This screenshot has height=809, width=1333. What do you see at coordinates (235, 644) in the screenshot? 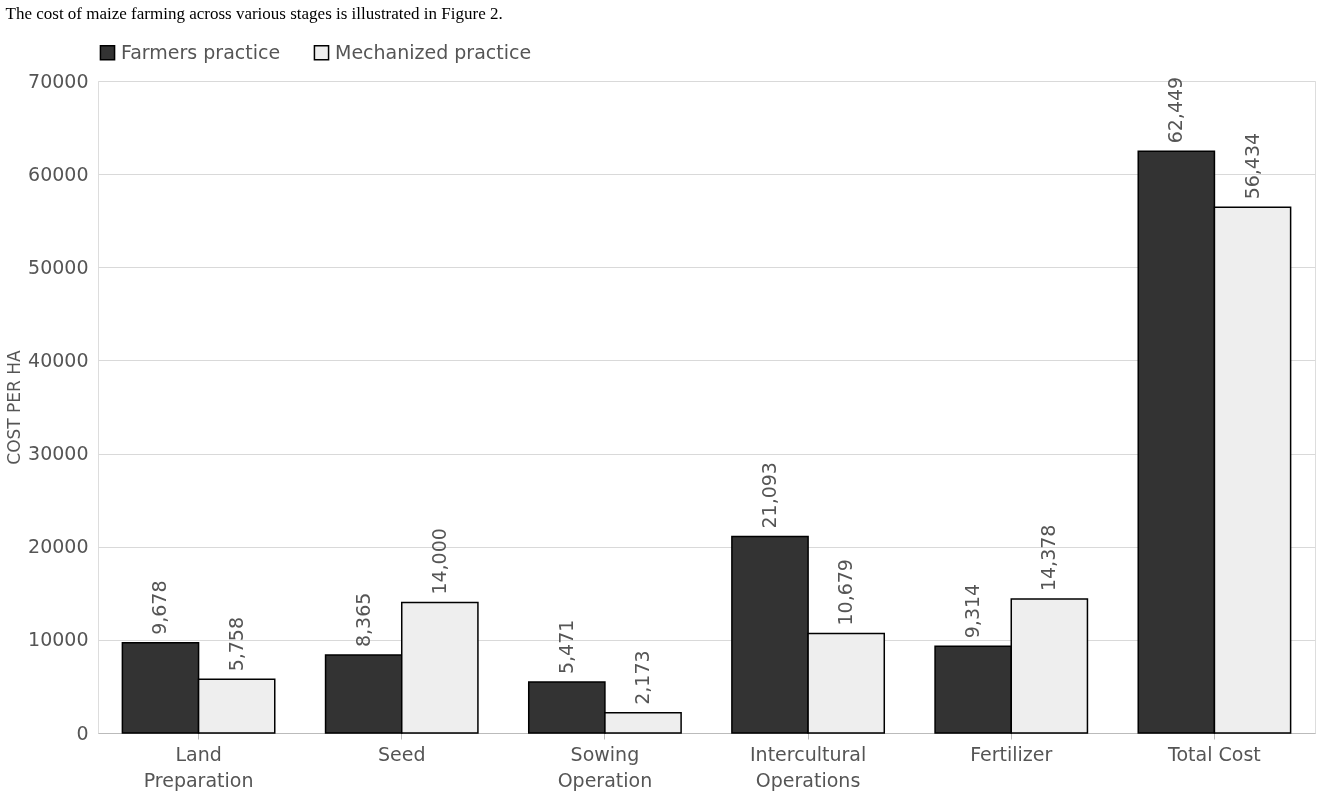
I see `data-label: 5,758` at bounding box center [235, 644].